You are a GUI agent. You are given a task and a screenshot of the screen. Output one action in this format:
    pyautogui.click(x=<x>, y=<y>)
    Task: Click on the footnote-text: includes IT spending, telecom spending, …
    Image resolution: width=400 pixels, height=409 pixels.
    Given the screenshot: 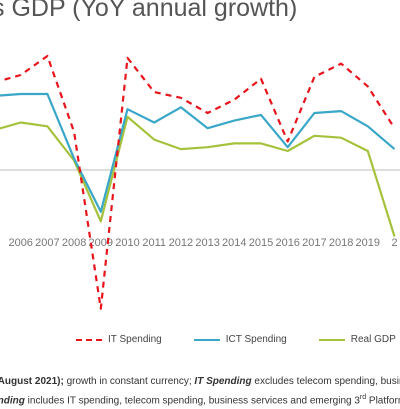 What is the action you would take?
    pyautogui.click(x=192, y=400)
    